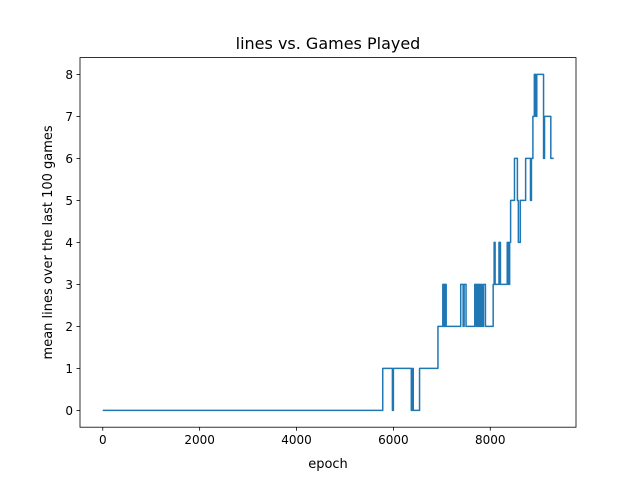  I want to click on chart-title: lines vs. Games Played, so click(328, 43).